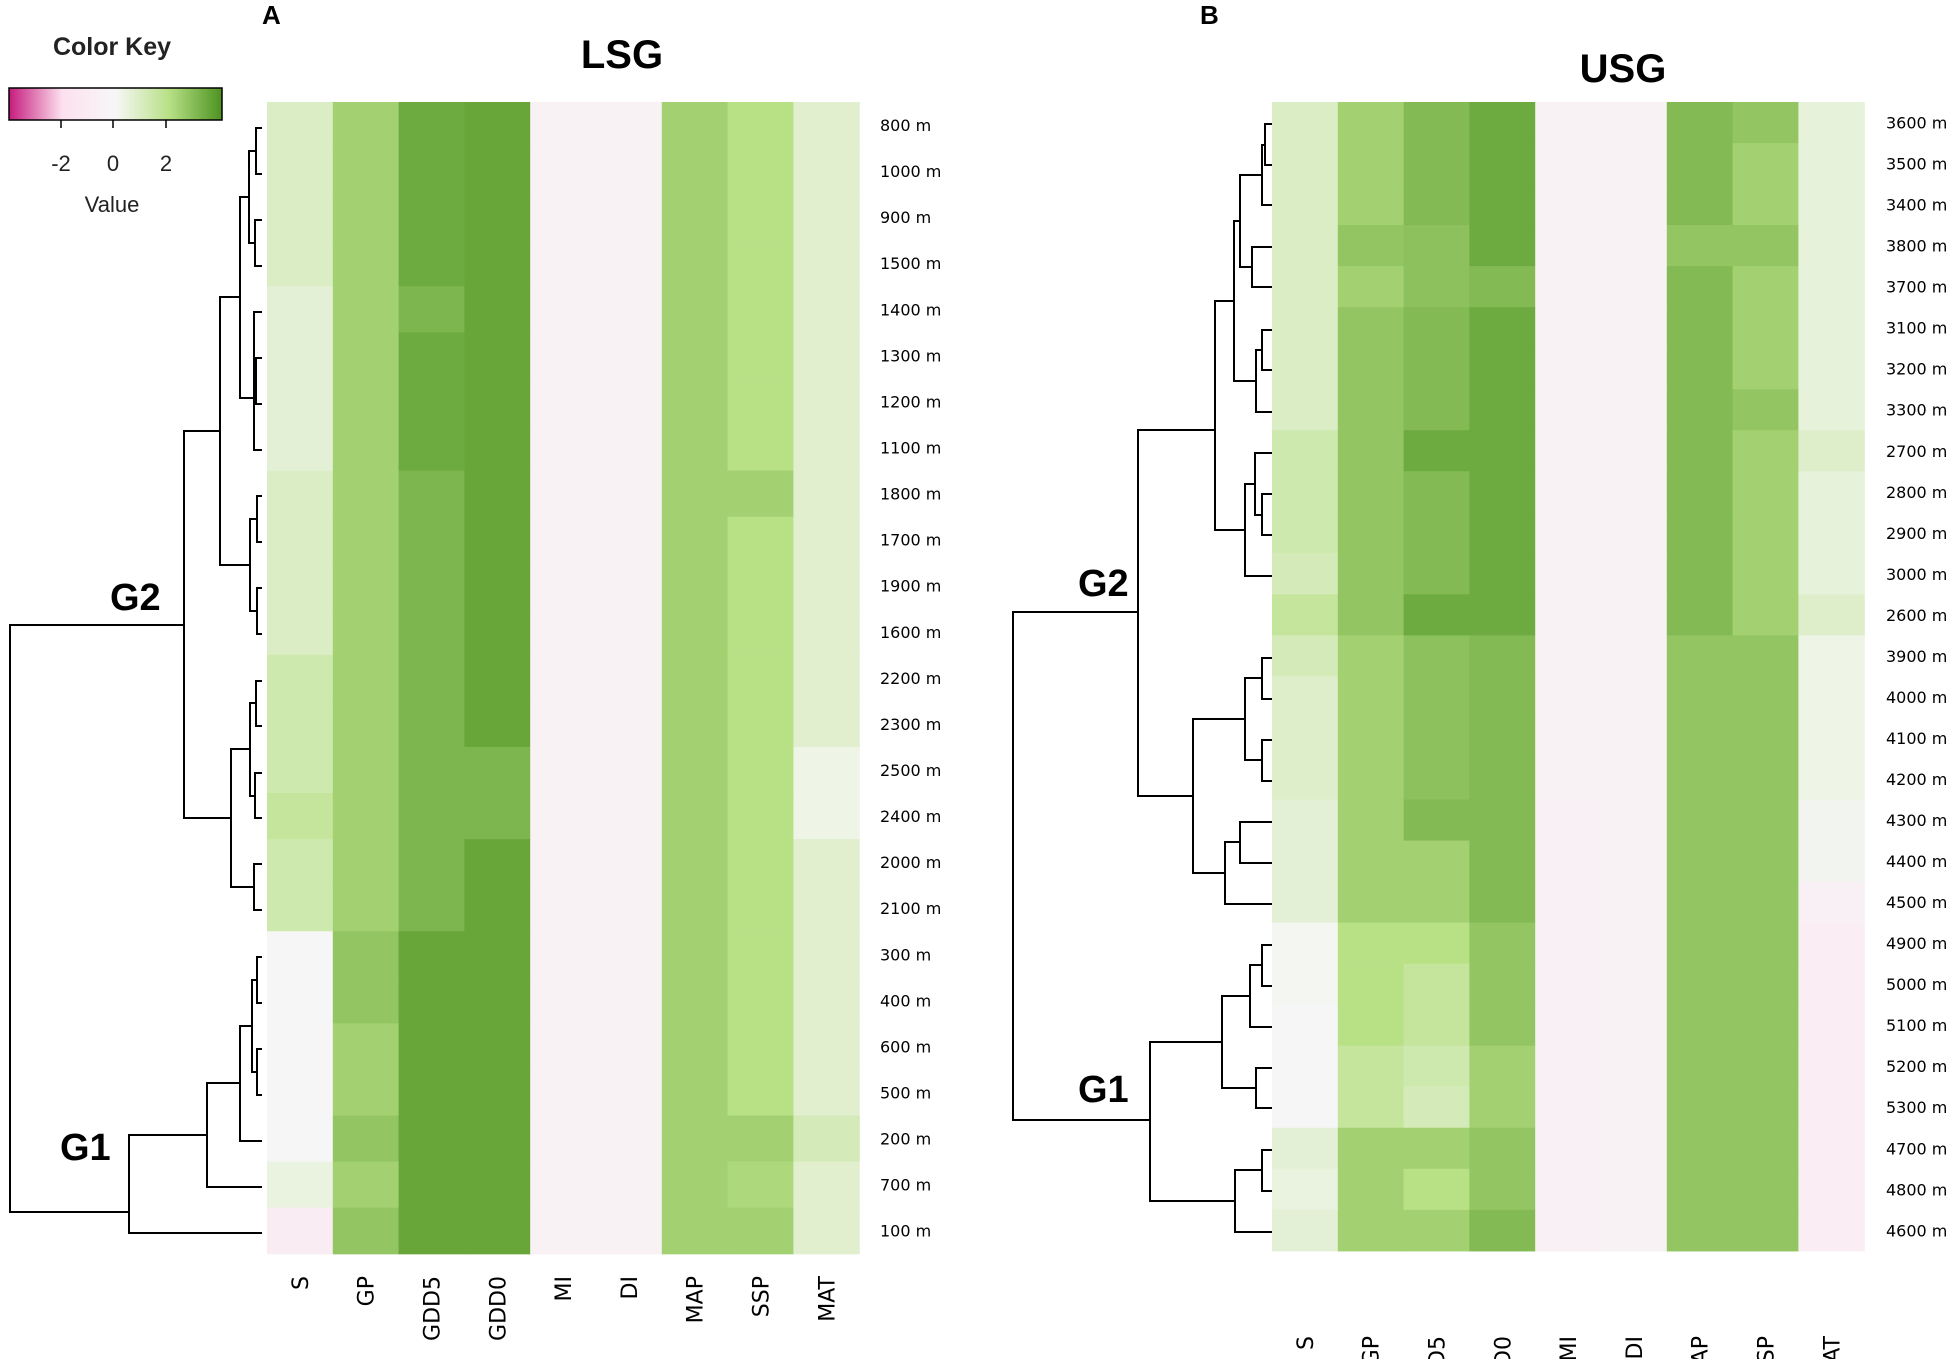 This screenshot has height=1359, width=1949. What do you see at coordinates (1916, 1107) in the screenshot?
I see `row-label: 5300 m` at bounding box center [1916, 1107].